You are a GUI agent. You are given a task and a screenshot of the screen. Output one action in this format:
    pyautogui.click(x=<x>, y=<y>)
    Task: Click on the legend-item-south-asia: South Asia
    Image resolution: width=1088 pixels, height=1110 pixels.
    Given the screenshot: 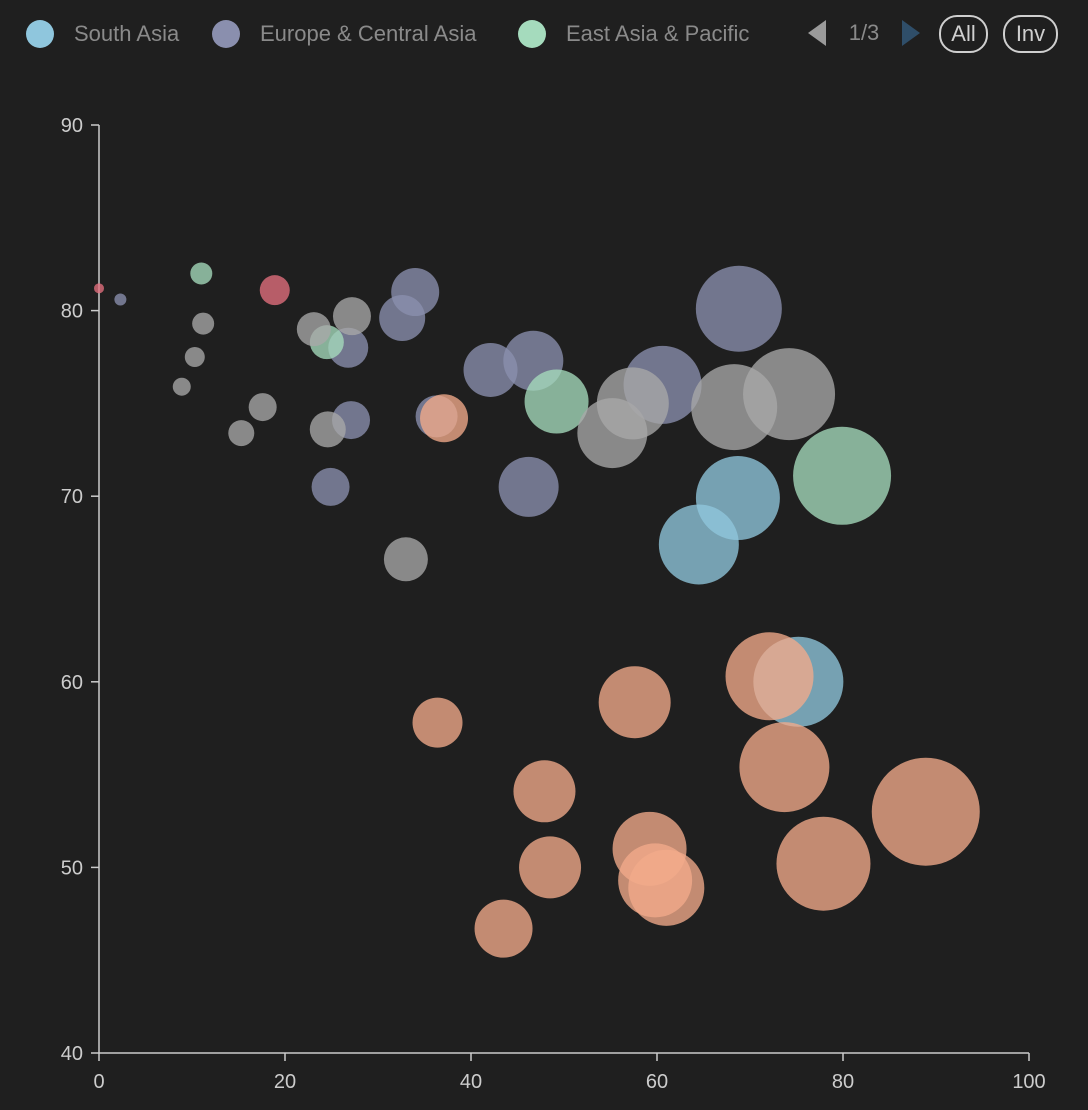 What is the action you would take?
    pyautogui.click(x=102, y=34)
    